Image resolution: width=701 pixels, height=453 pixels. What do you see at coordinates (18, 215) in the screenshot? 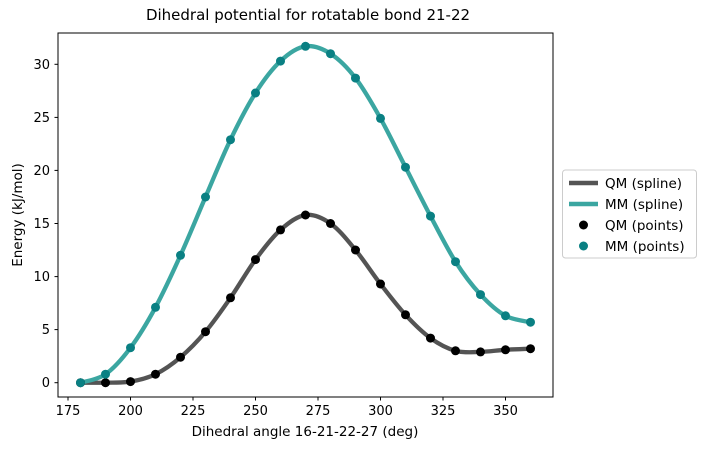
I see `y-axis-label: Energy (kJ/mol)` at bounding box center [18, 215].